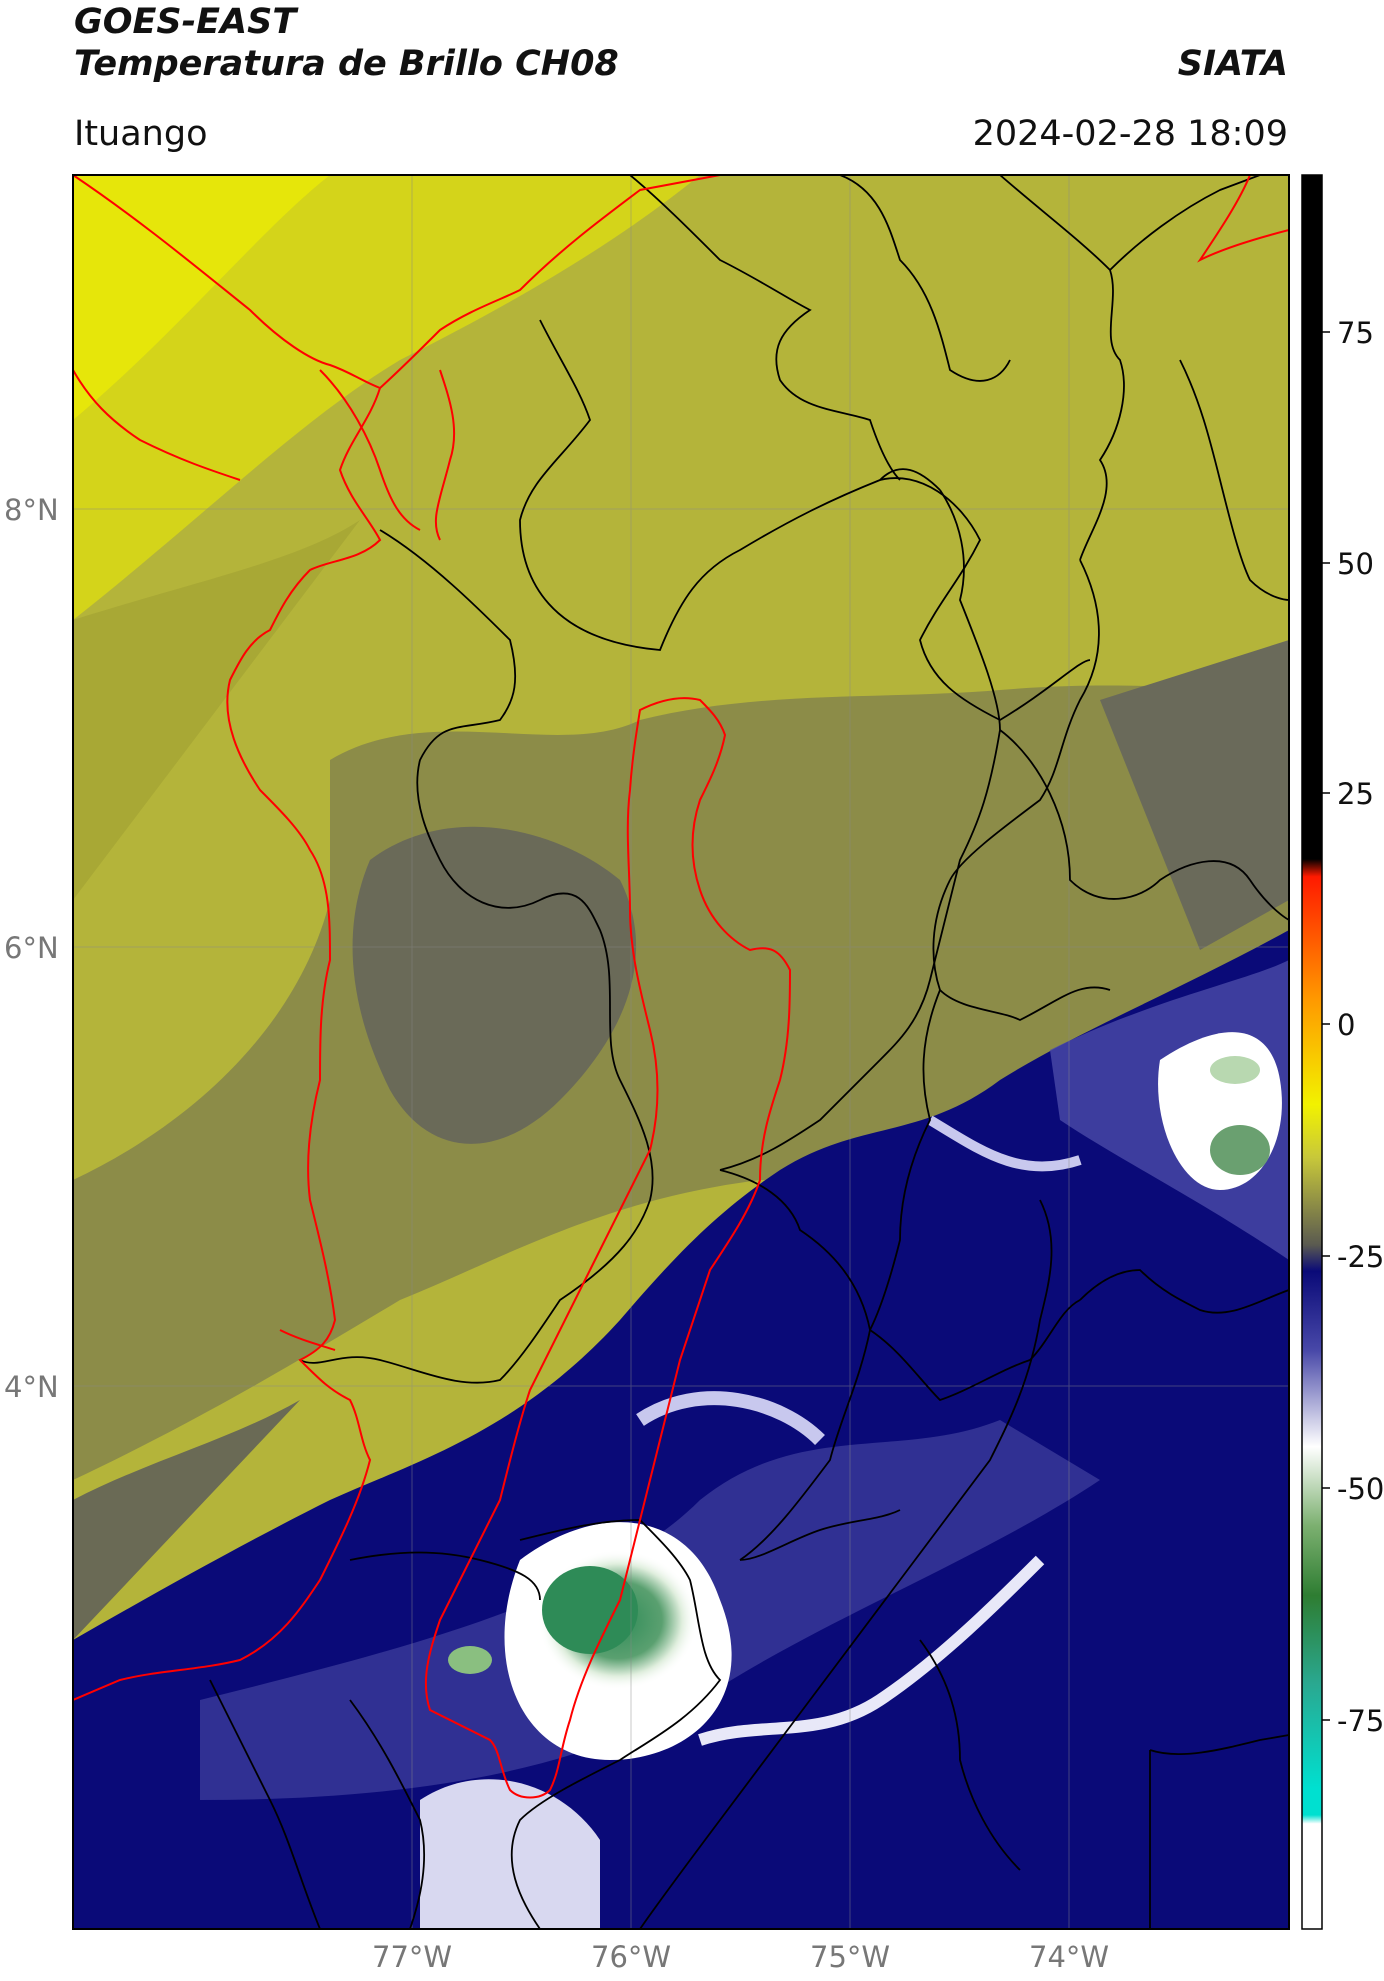 The image size is (1384, 1981). I want to click on colorbar-label-minus25: -25, so click(1360, 1257).